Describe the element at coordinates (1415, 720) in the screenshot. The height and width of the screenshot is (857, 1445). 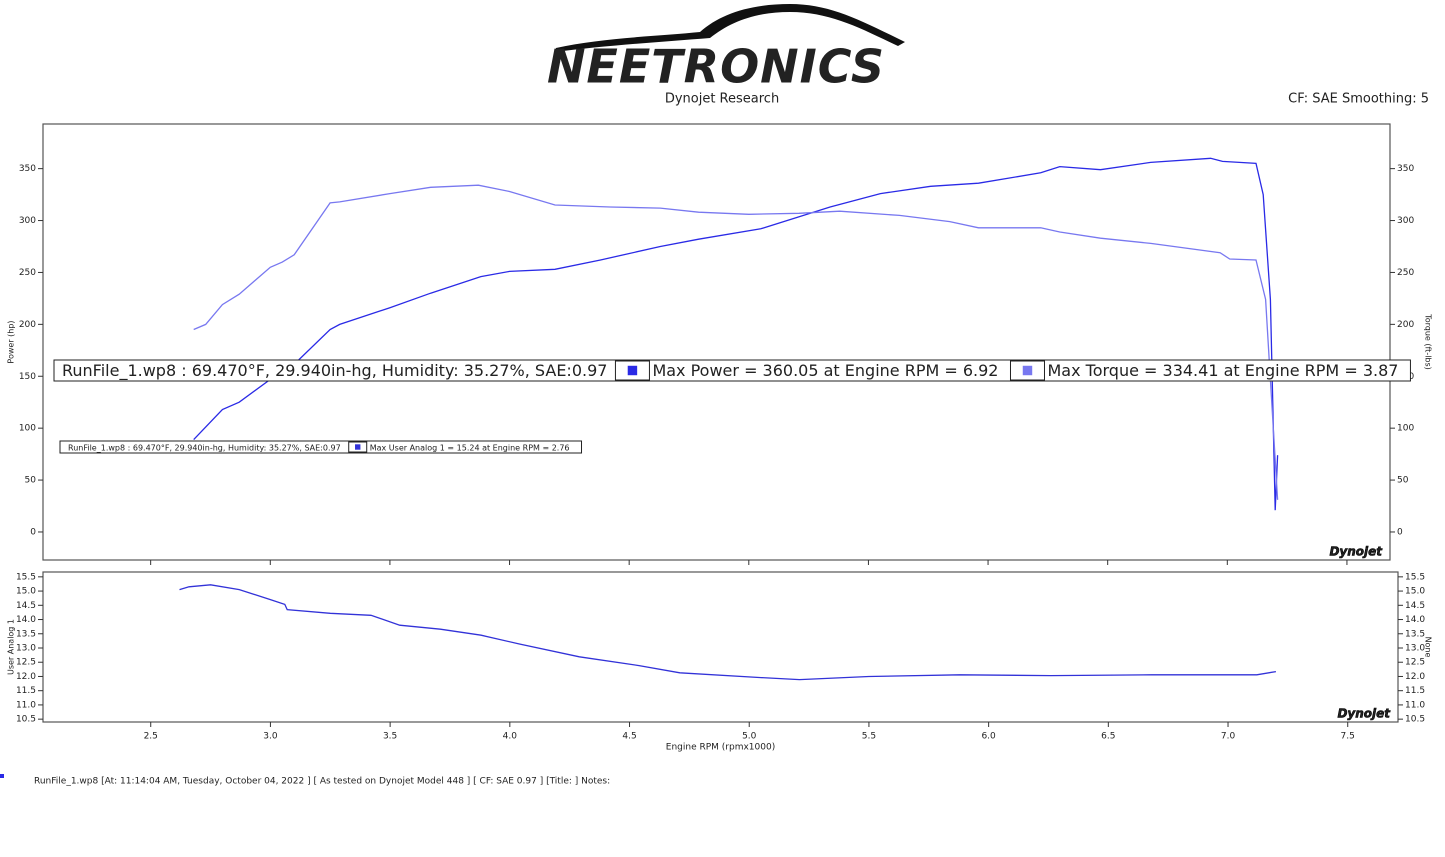
I see `y2-tick-label: 10.5` at that location.